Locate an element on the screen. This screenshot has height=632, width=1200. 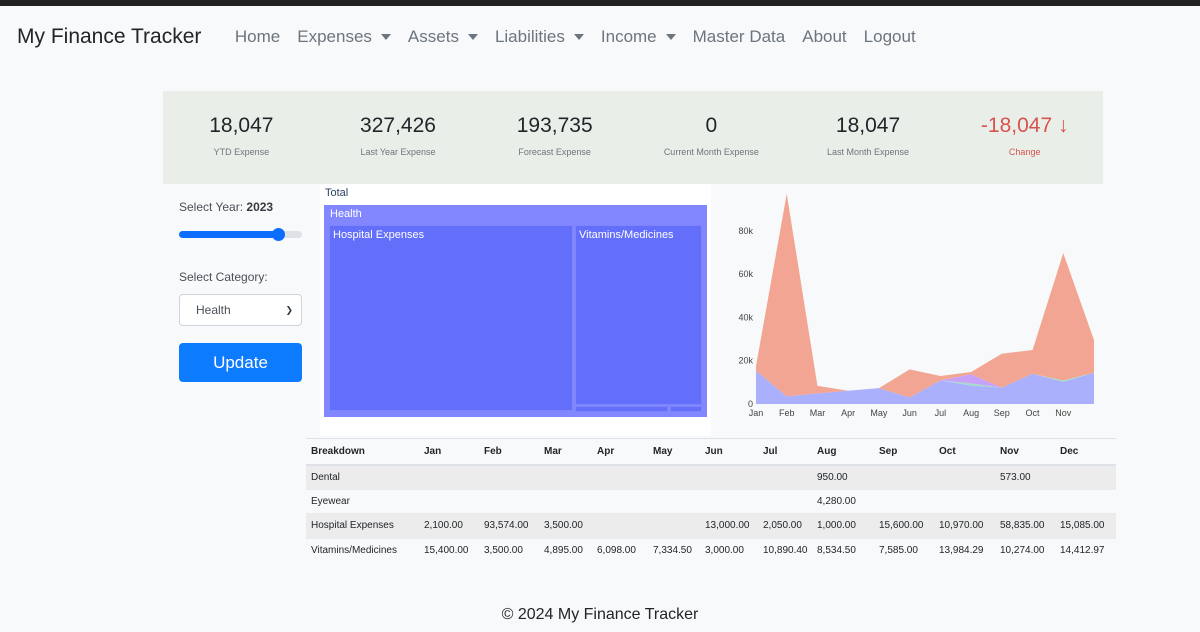
kpi-value: -18,047 ↓ is located at coordinates (1024, 125).